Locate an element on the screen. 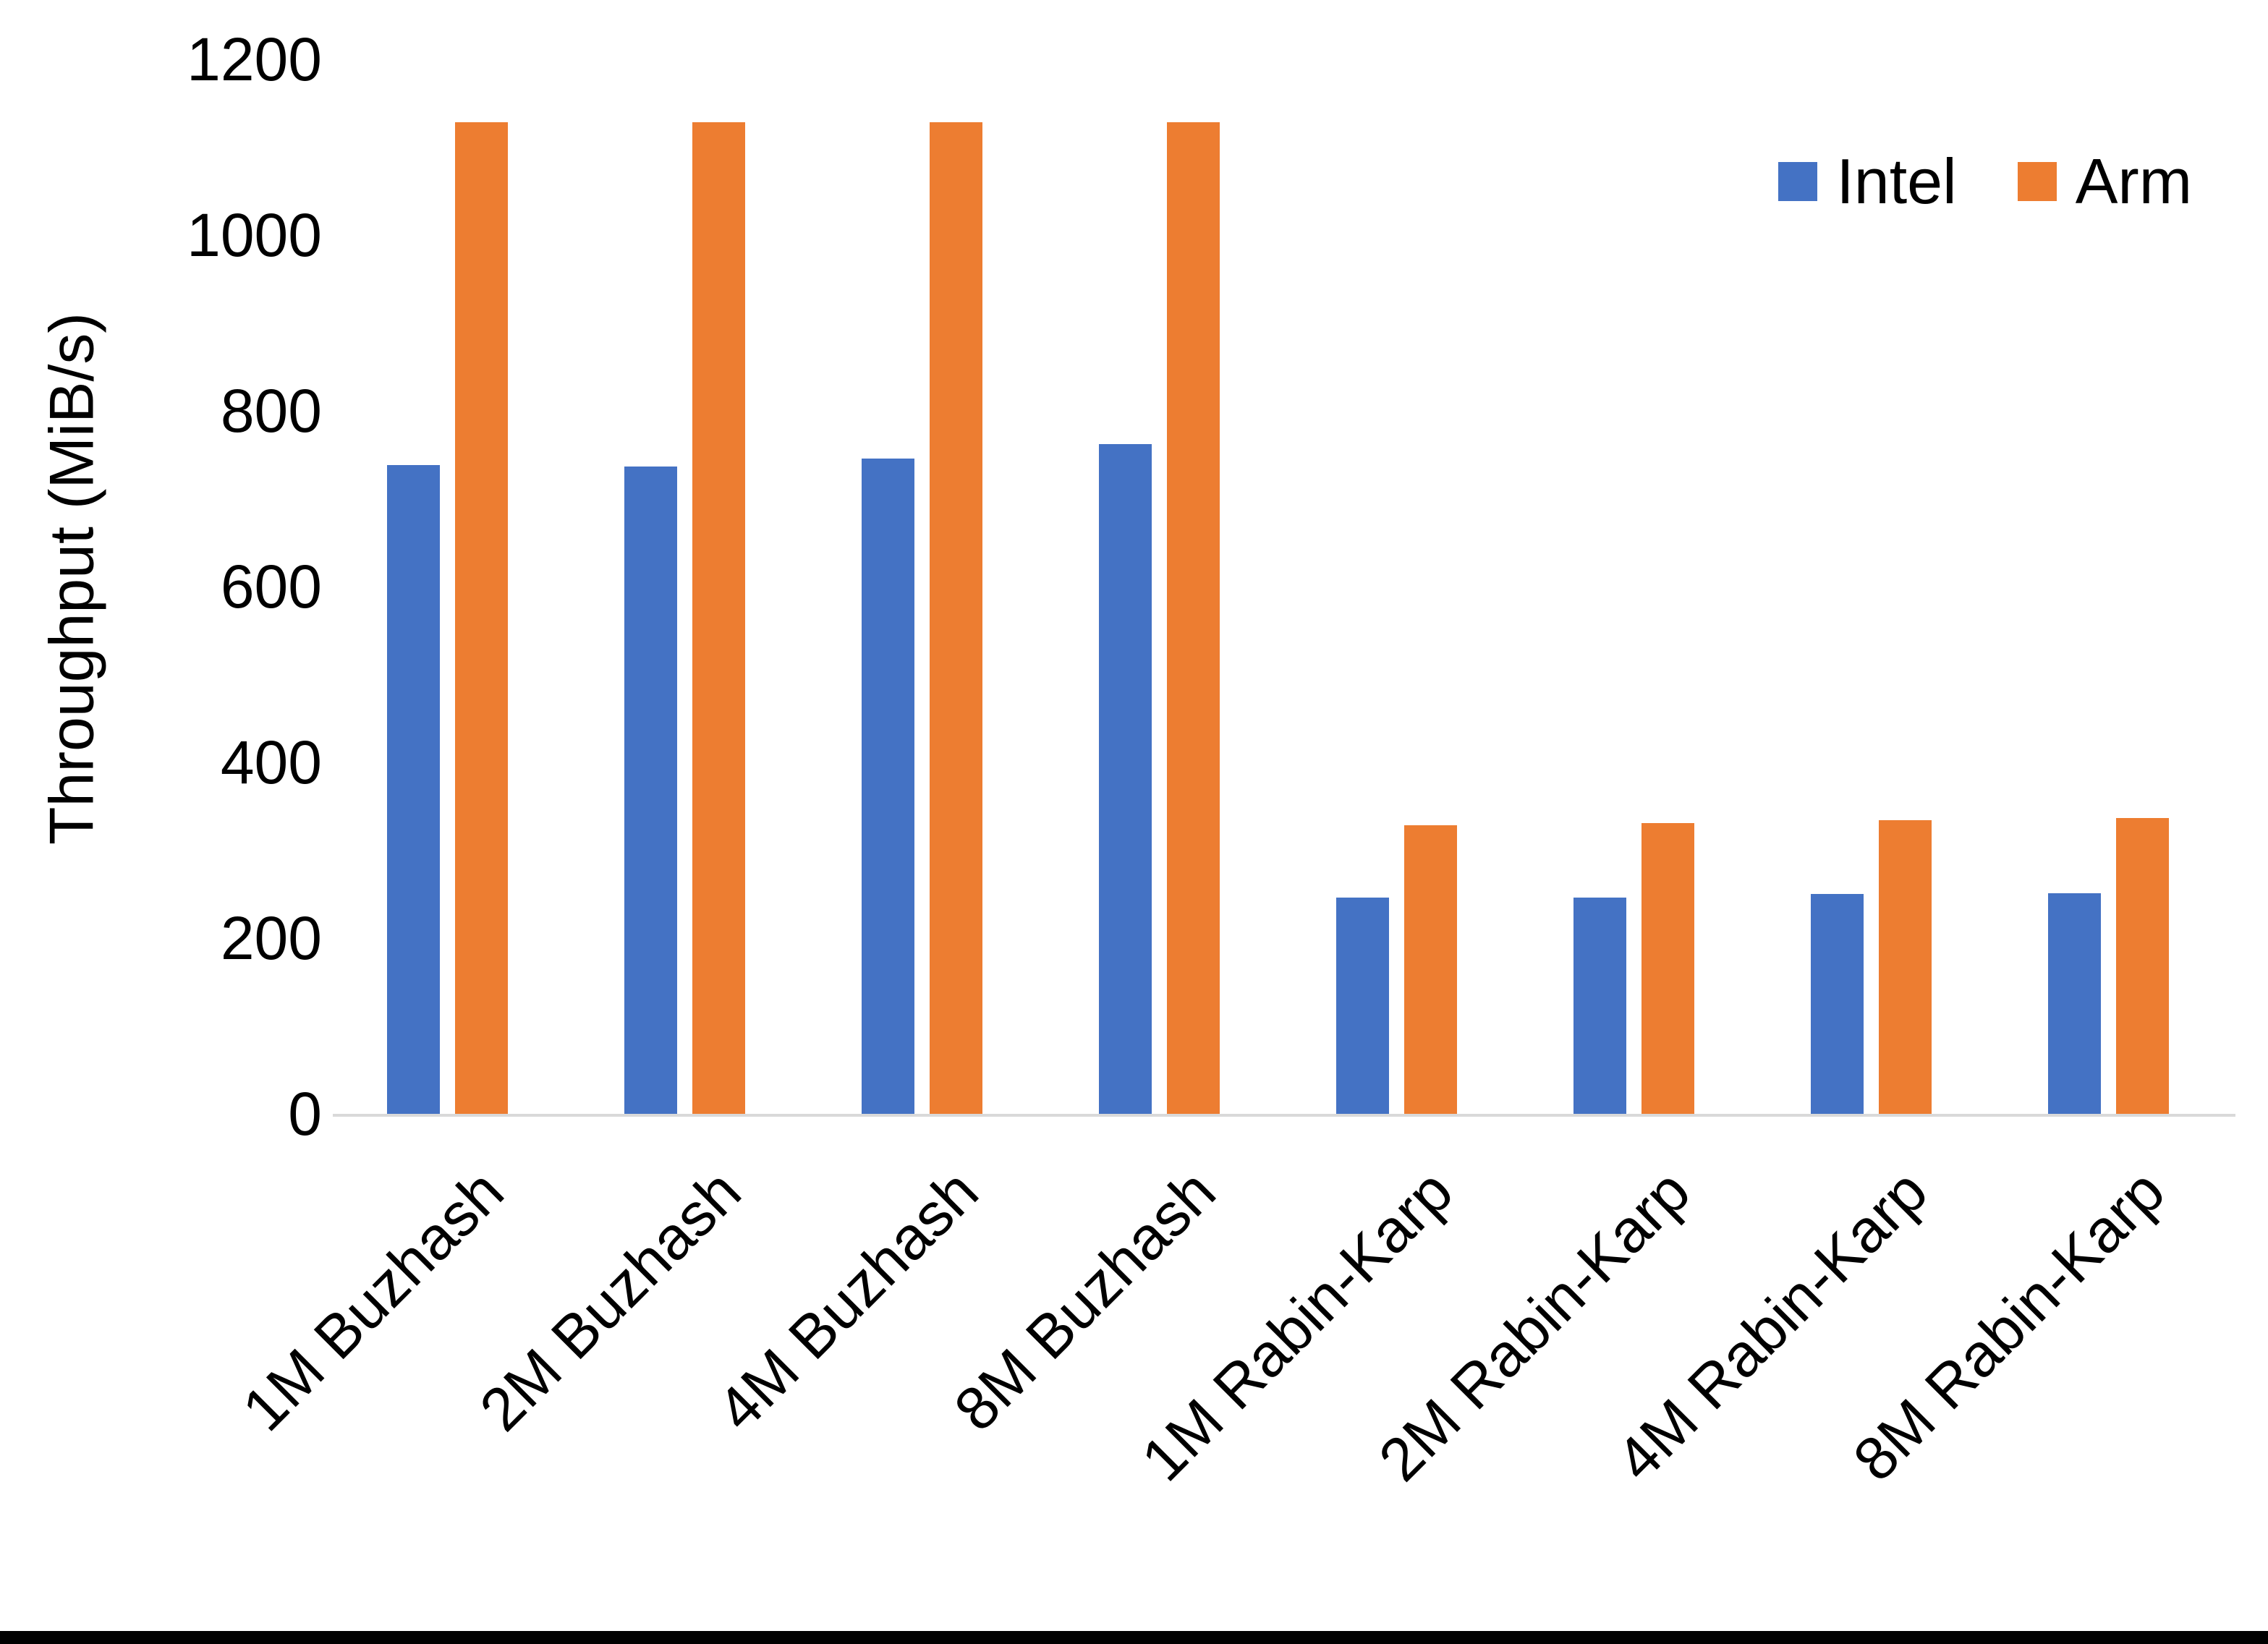  legend-swatch-arm is located at coordinates (2037, 181).